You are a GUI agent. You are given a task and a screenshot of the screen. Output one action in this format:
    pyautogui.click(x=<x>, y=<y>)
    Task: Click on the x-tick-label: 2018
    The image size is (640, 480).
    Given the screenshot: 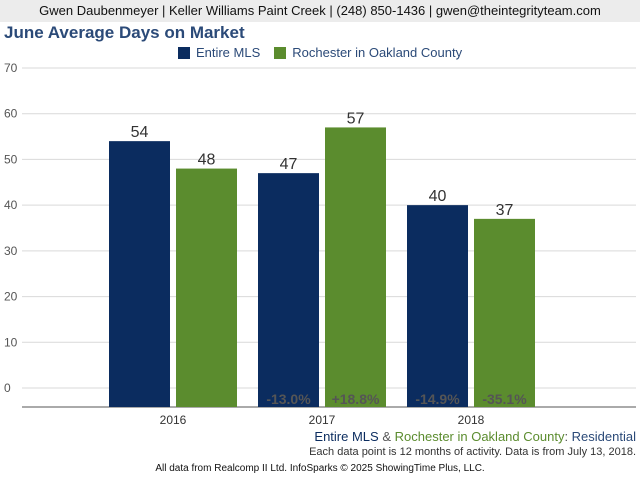 What is the action you would take?
    pyautogui.click(x=471, y=420)
    